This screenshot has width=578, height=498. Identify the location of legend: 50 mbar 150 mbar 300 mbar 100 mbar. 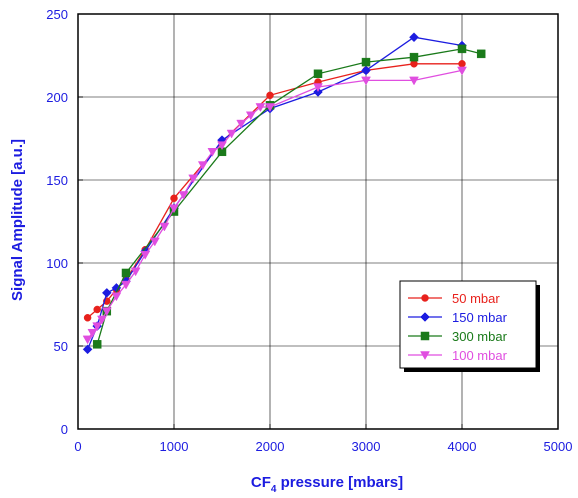
(469, 326).